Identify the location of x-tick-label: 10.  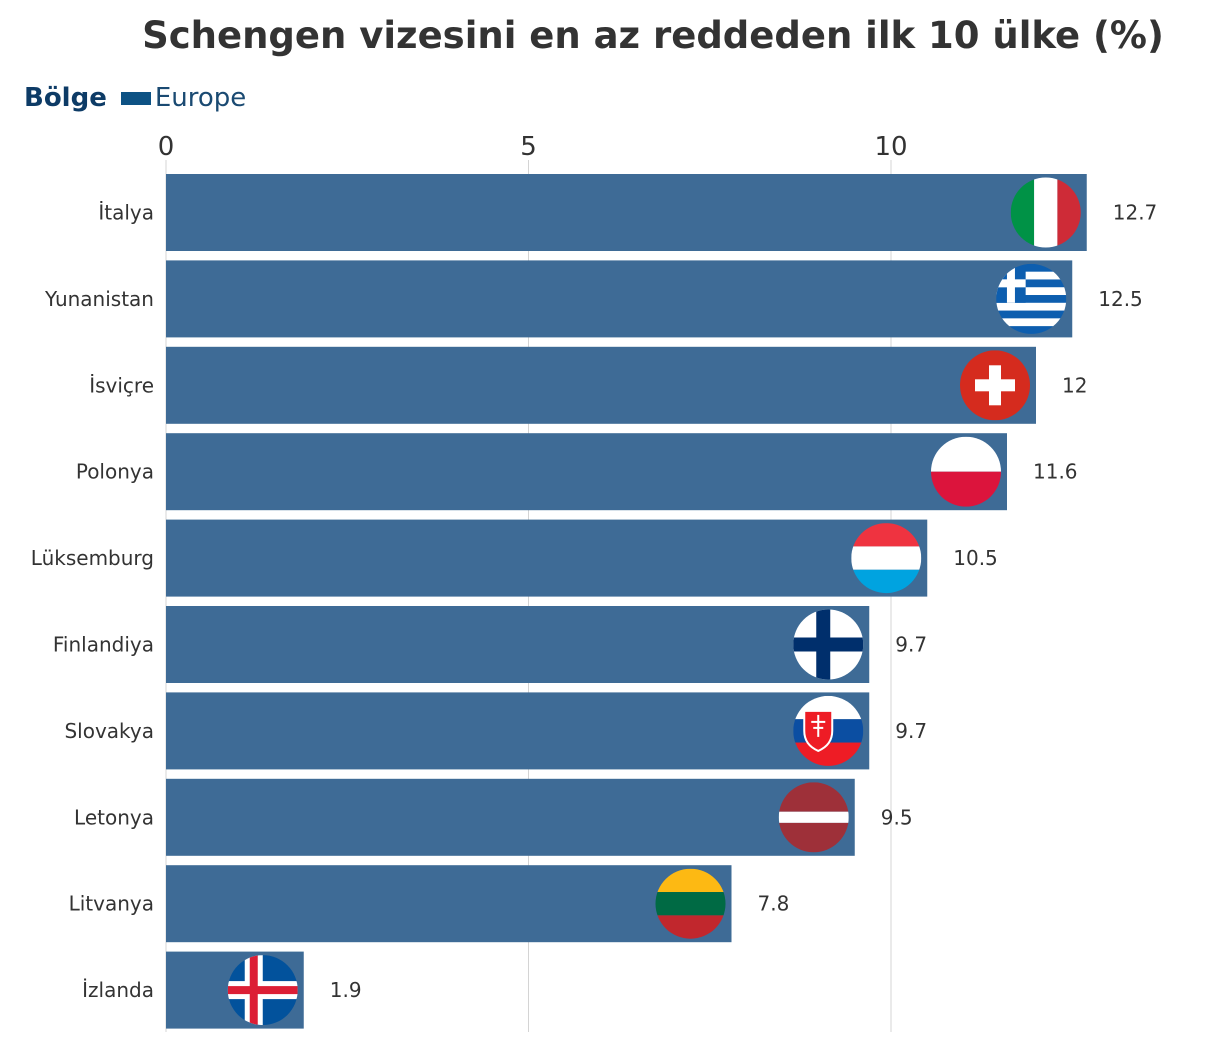
(890, 147).